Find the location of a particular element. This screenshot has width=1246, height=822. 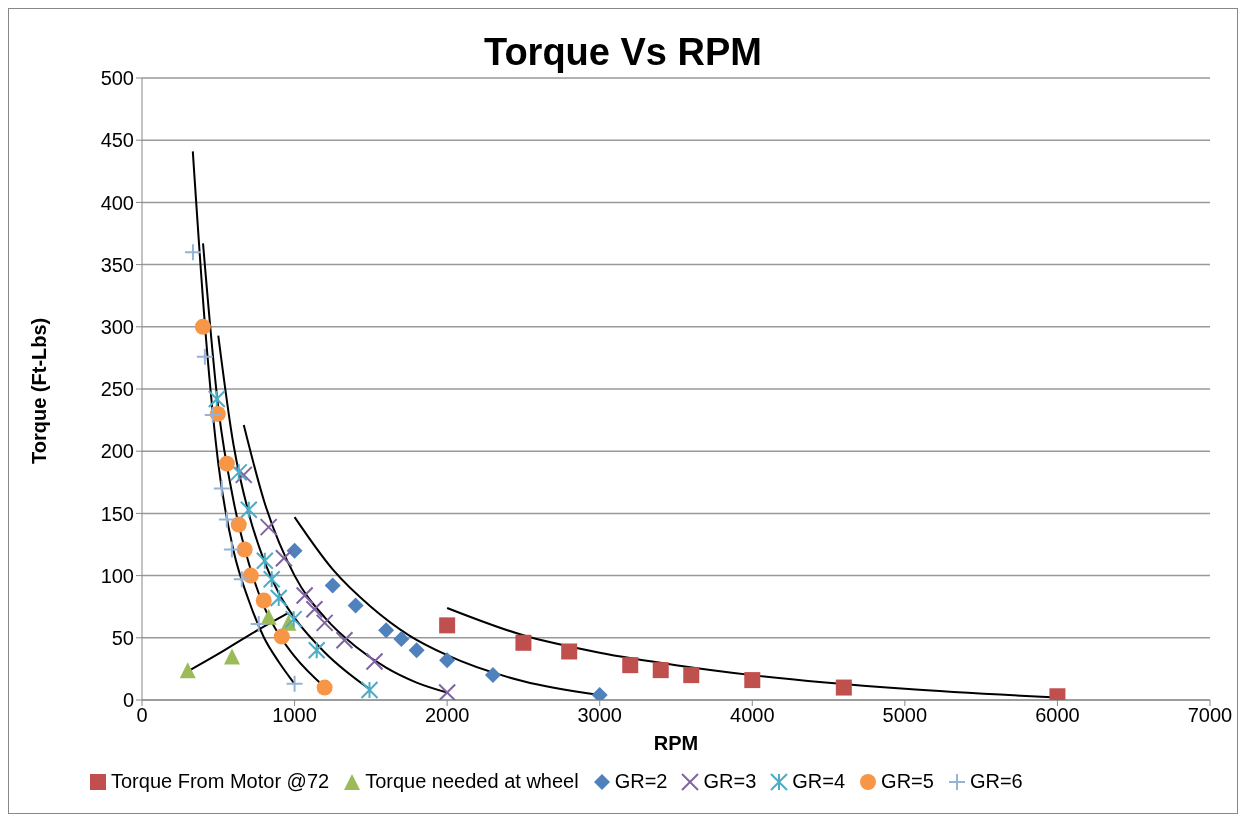

x-tick-label: 1000 is located at coordinates (294, 715).